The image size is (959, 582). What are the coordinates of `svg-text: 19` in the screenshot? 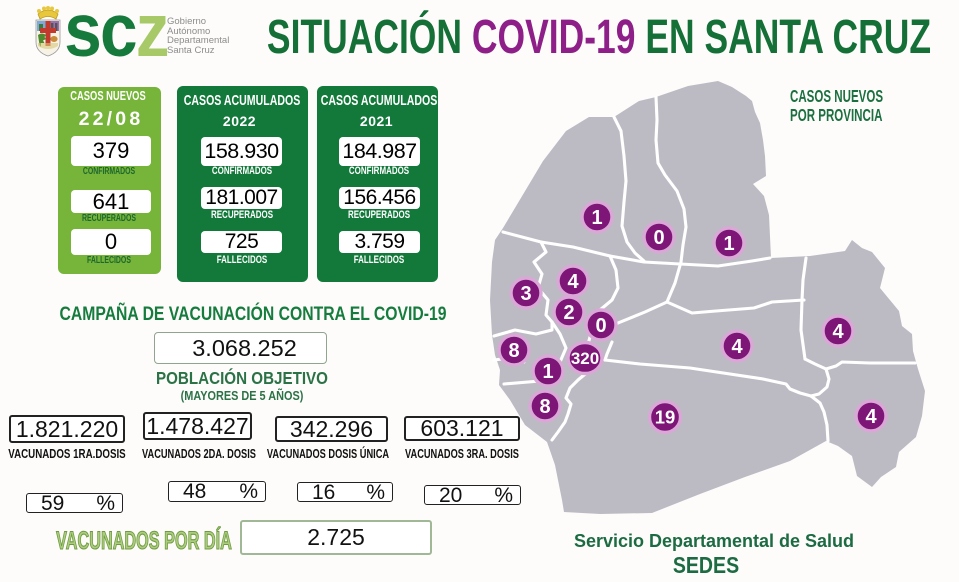 It's located at (665, 417).